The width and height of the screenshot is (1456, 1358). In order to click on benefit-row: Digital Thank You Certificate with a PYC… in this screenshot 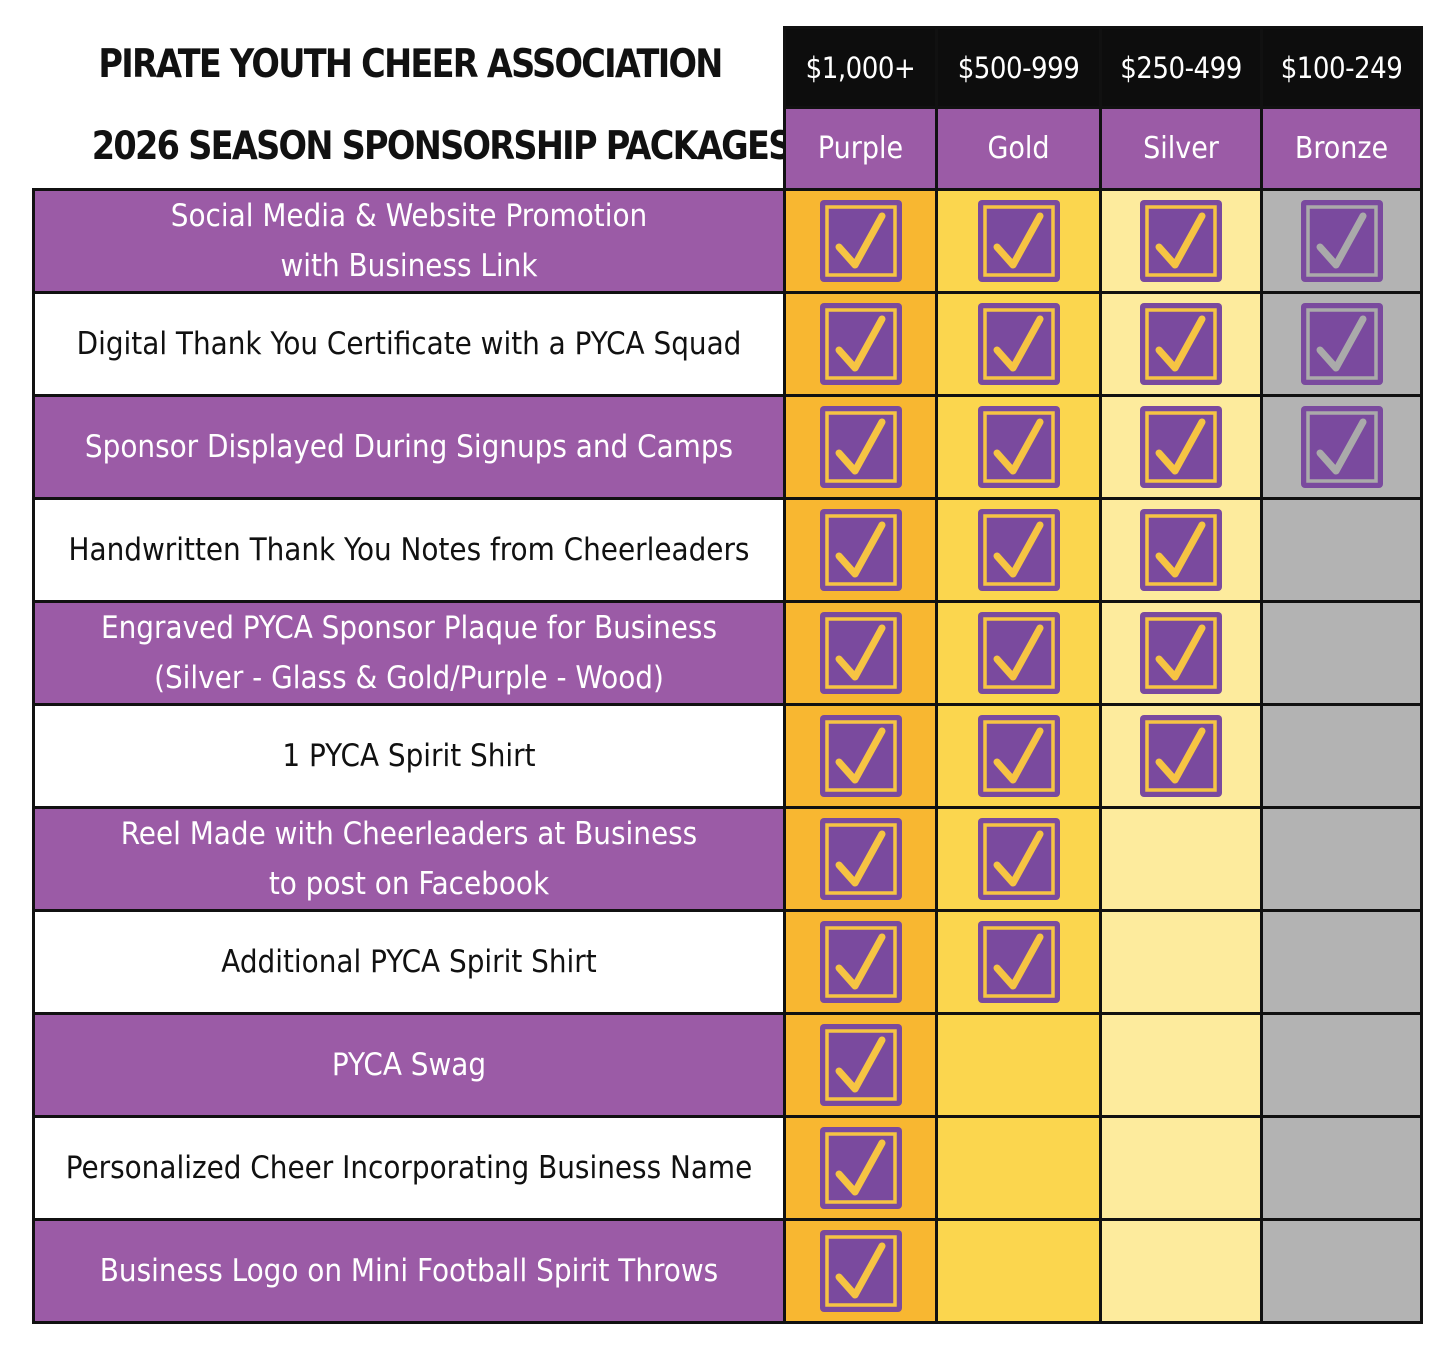, I will do `click(727, 344)`.